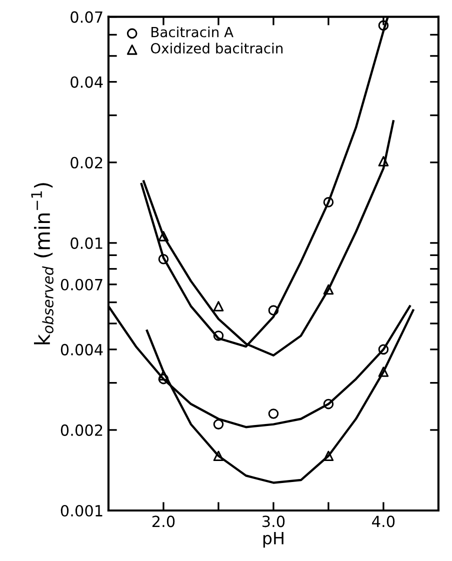 The height and width of the screenshot is (561, 452). Describe the element at coordinates (163, 522) in the screenshot. I see `x-tick-label: 2.0` at that location.